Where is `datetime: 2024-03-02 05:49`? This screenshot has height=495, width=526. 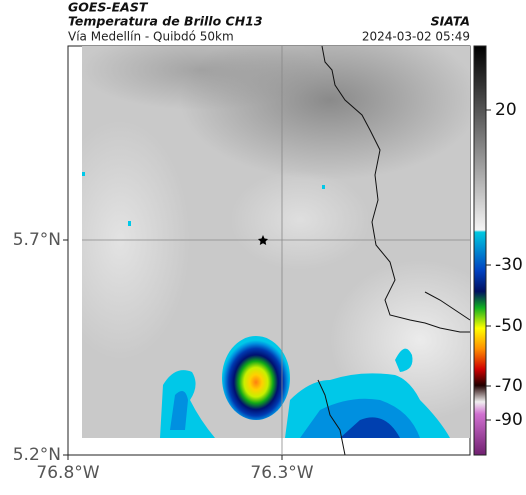 datetime: 2024-03-02 05:49 is located at coordinates (416, 37).